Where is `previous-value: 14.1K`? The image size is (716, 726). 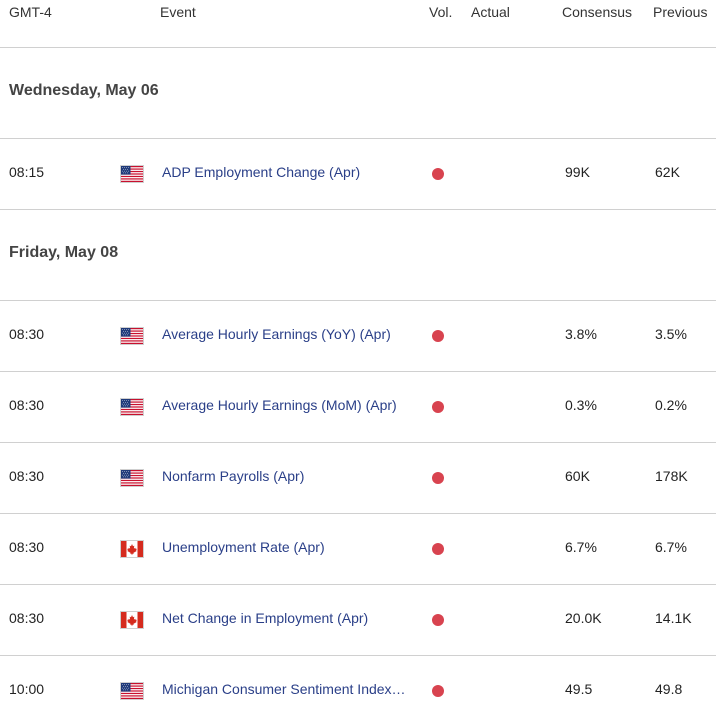 previous-value: 14.1K is located at coordinates (673, 618).